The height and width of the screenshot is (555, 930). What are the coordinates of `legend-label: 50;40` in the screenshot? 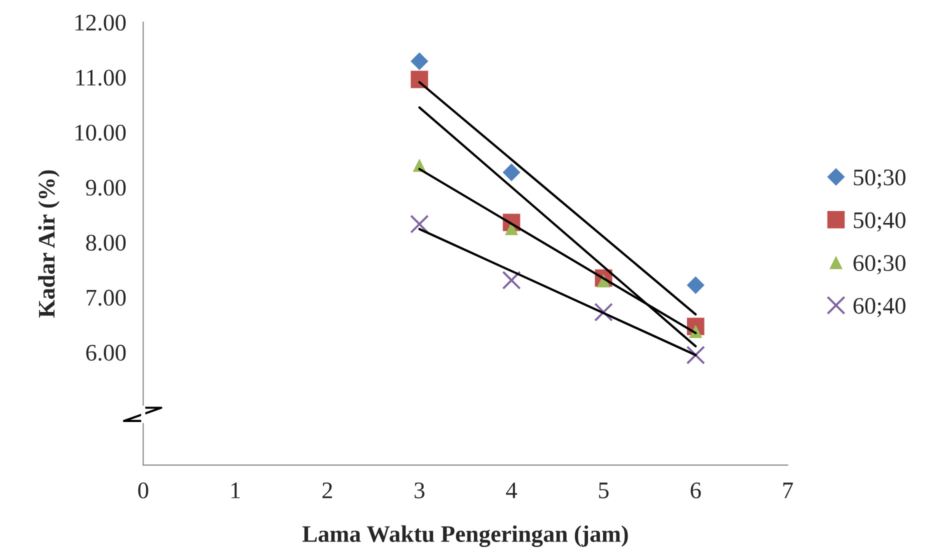 It's located at (880, 222).